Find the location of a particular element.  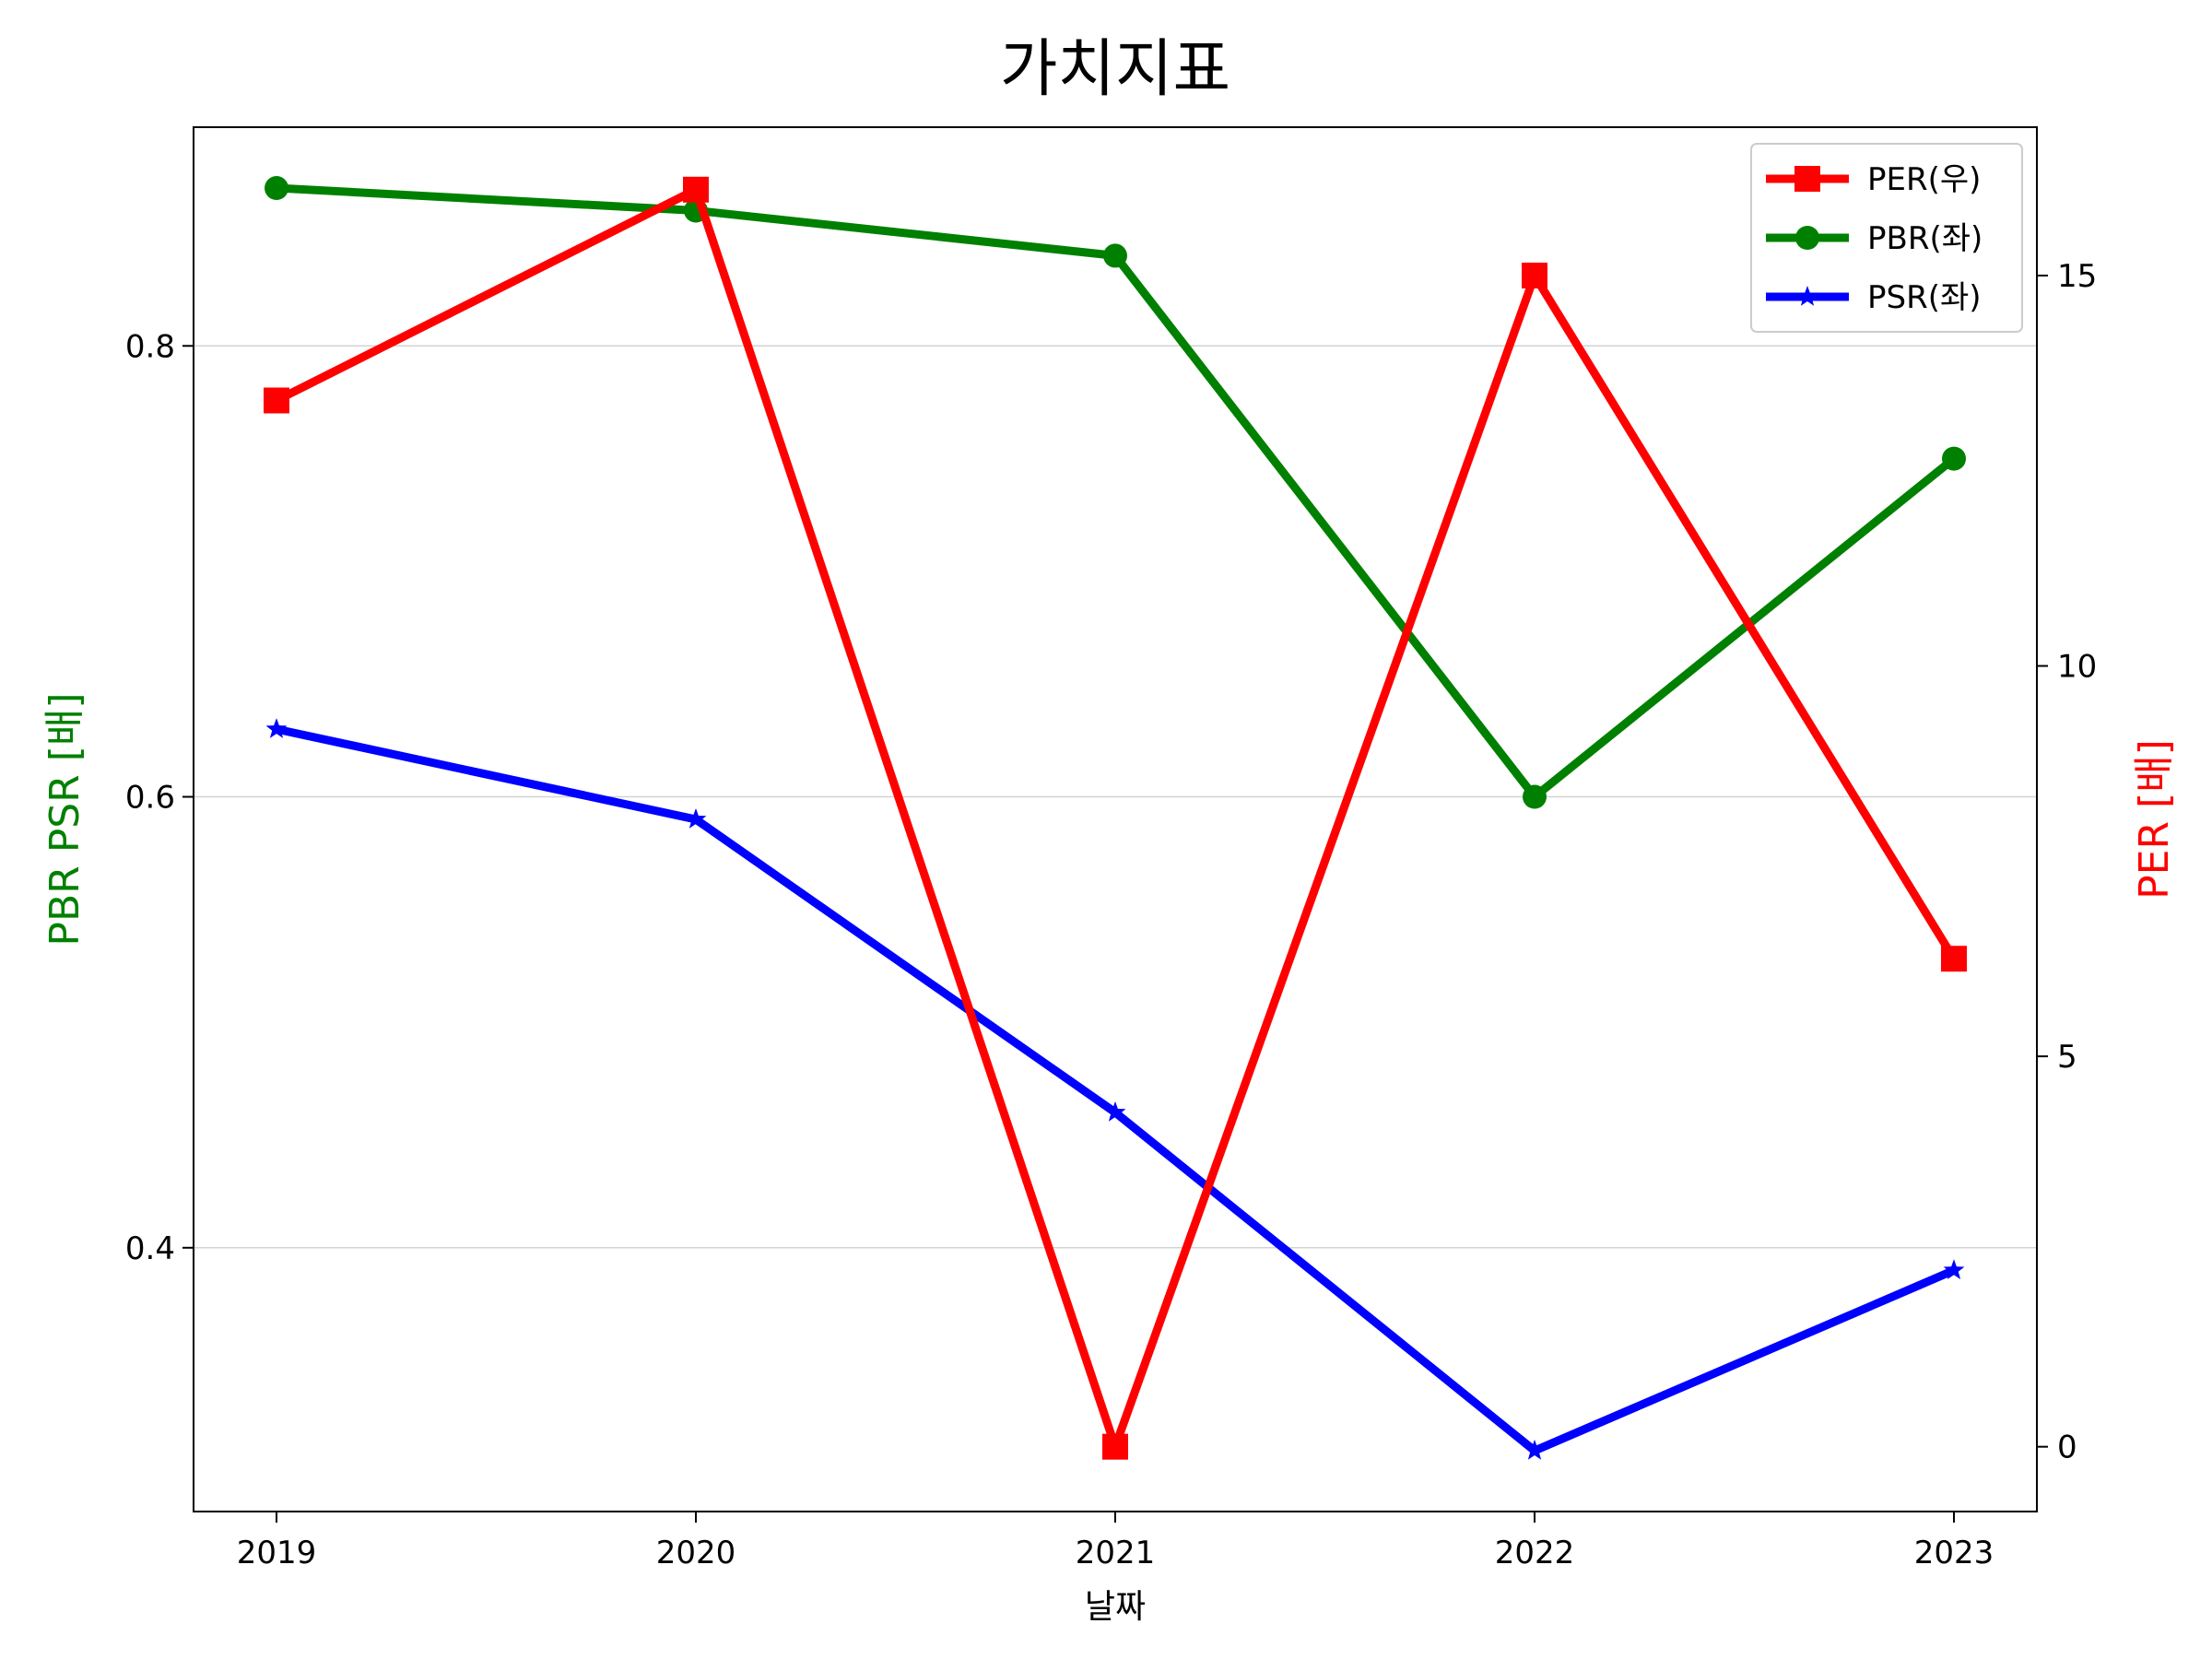

right-y-axis: 0 5 10 15 is located at coordinates (2067, 862).